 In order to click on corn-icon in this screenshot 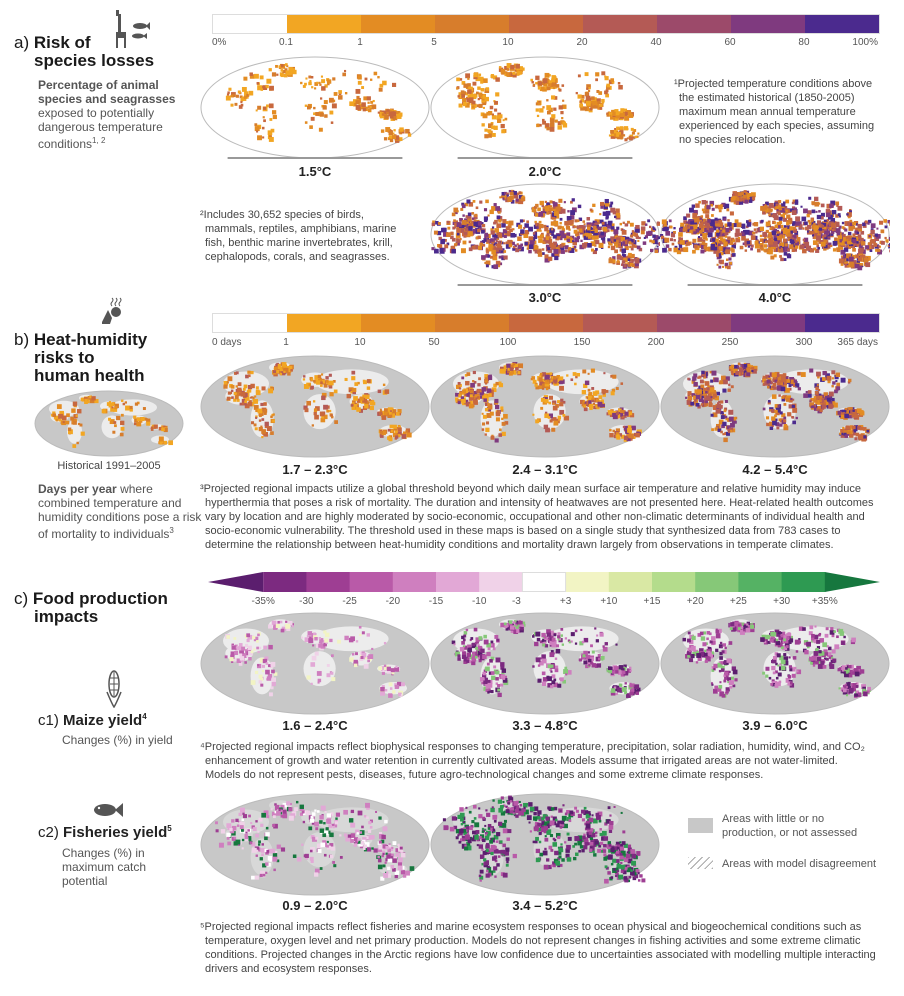, I will do `click(114, 689)`.